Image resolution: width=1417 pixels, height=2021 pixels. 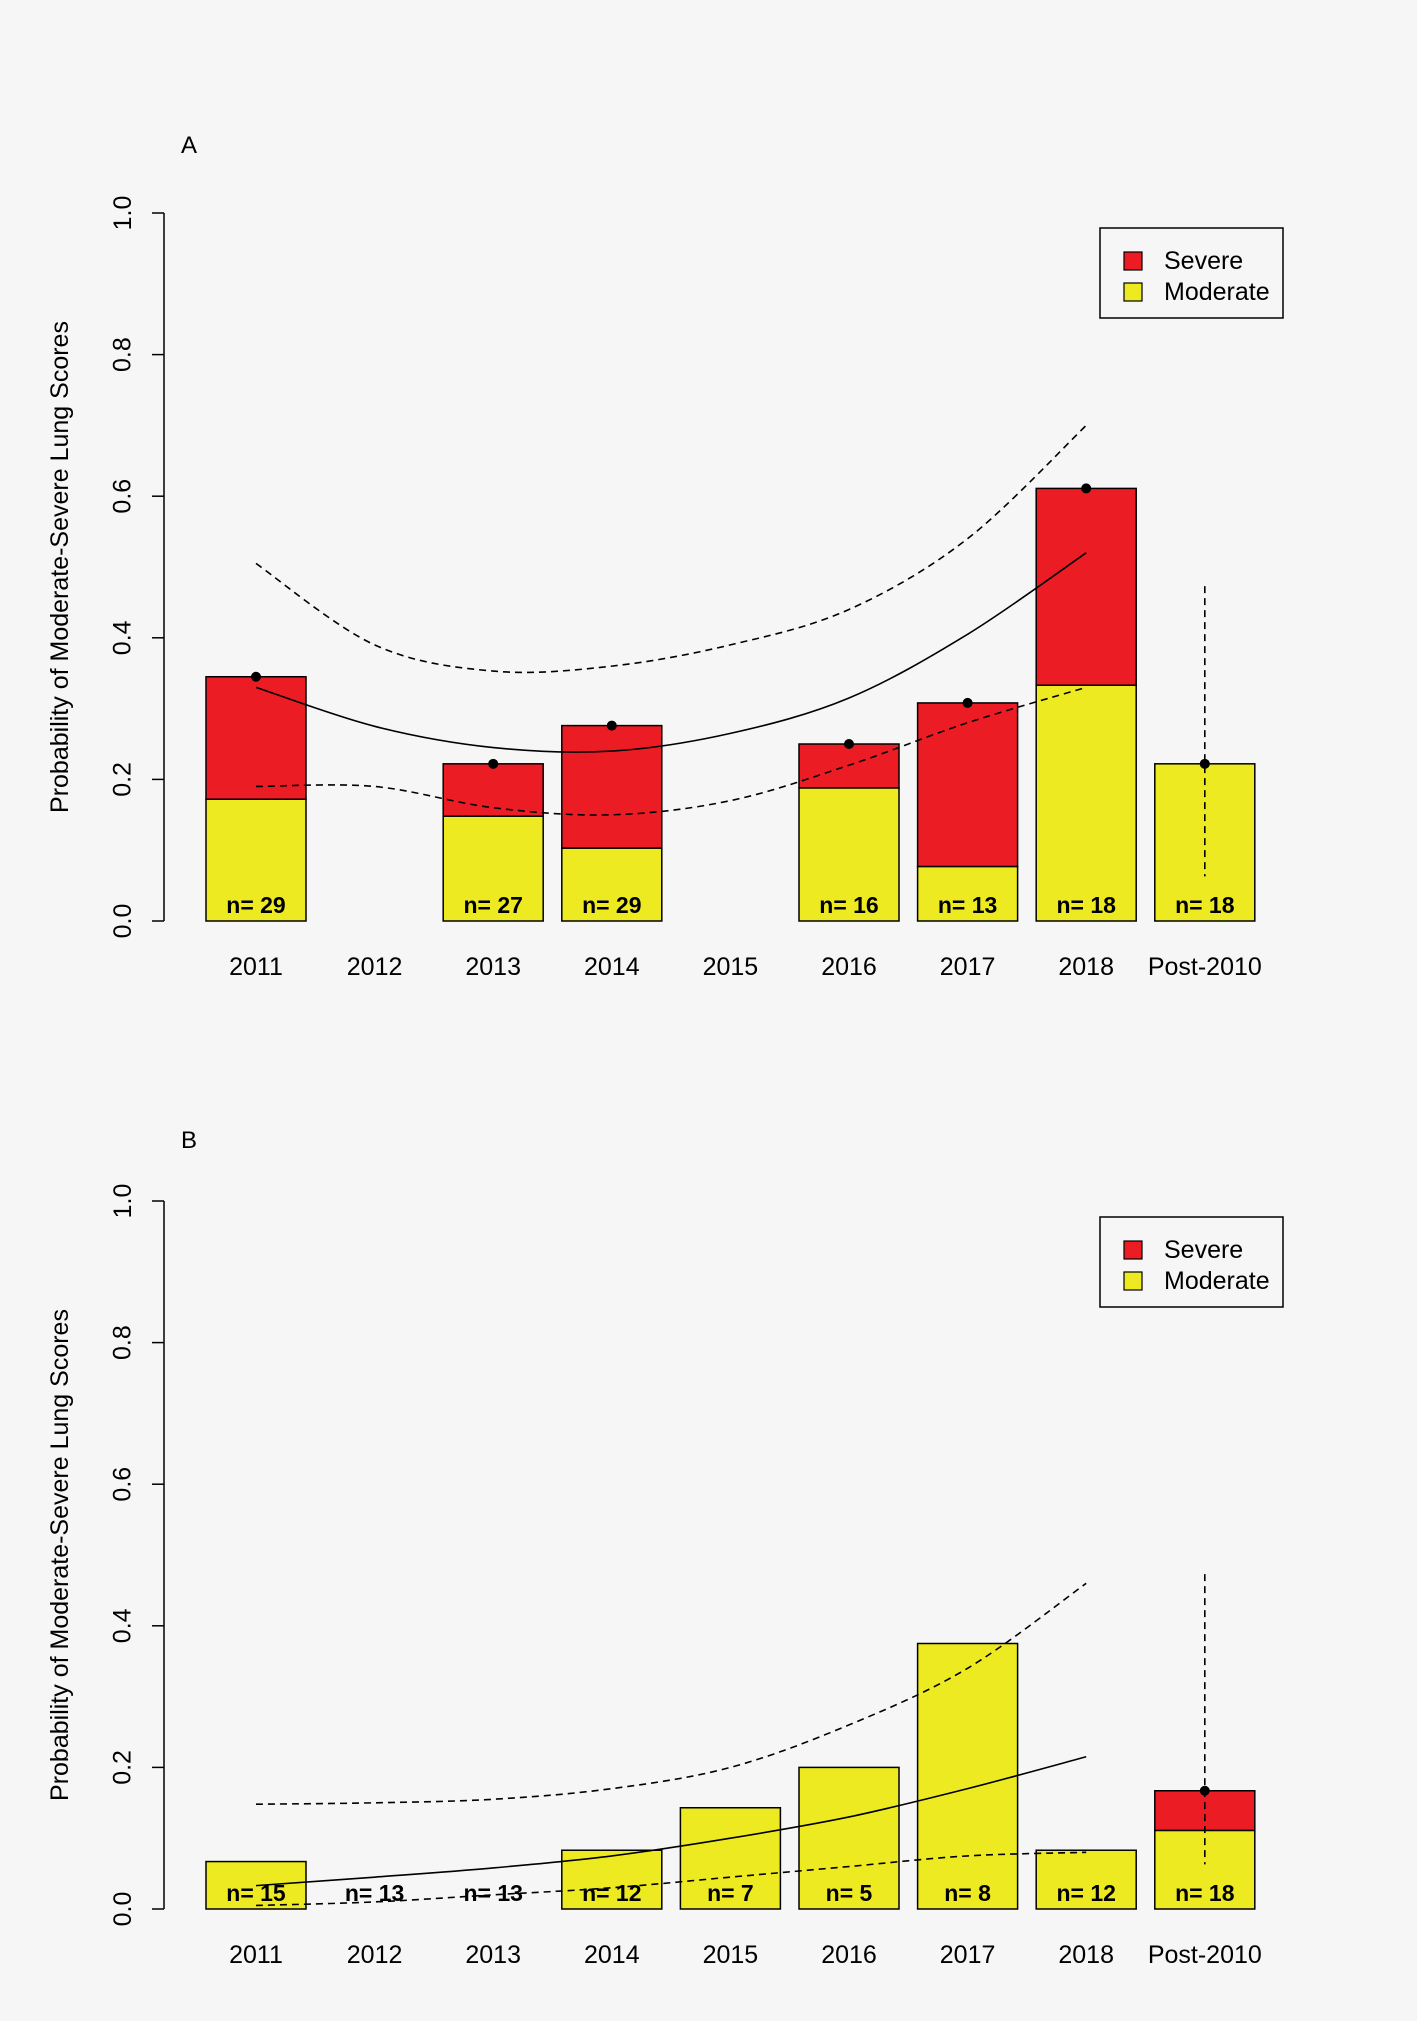 I want to click on n-label: n= 8, so click(x=967, y=1893).